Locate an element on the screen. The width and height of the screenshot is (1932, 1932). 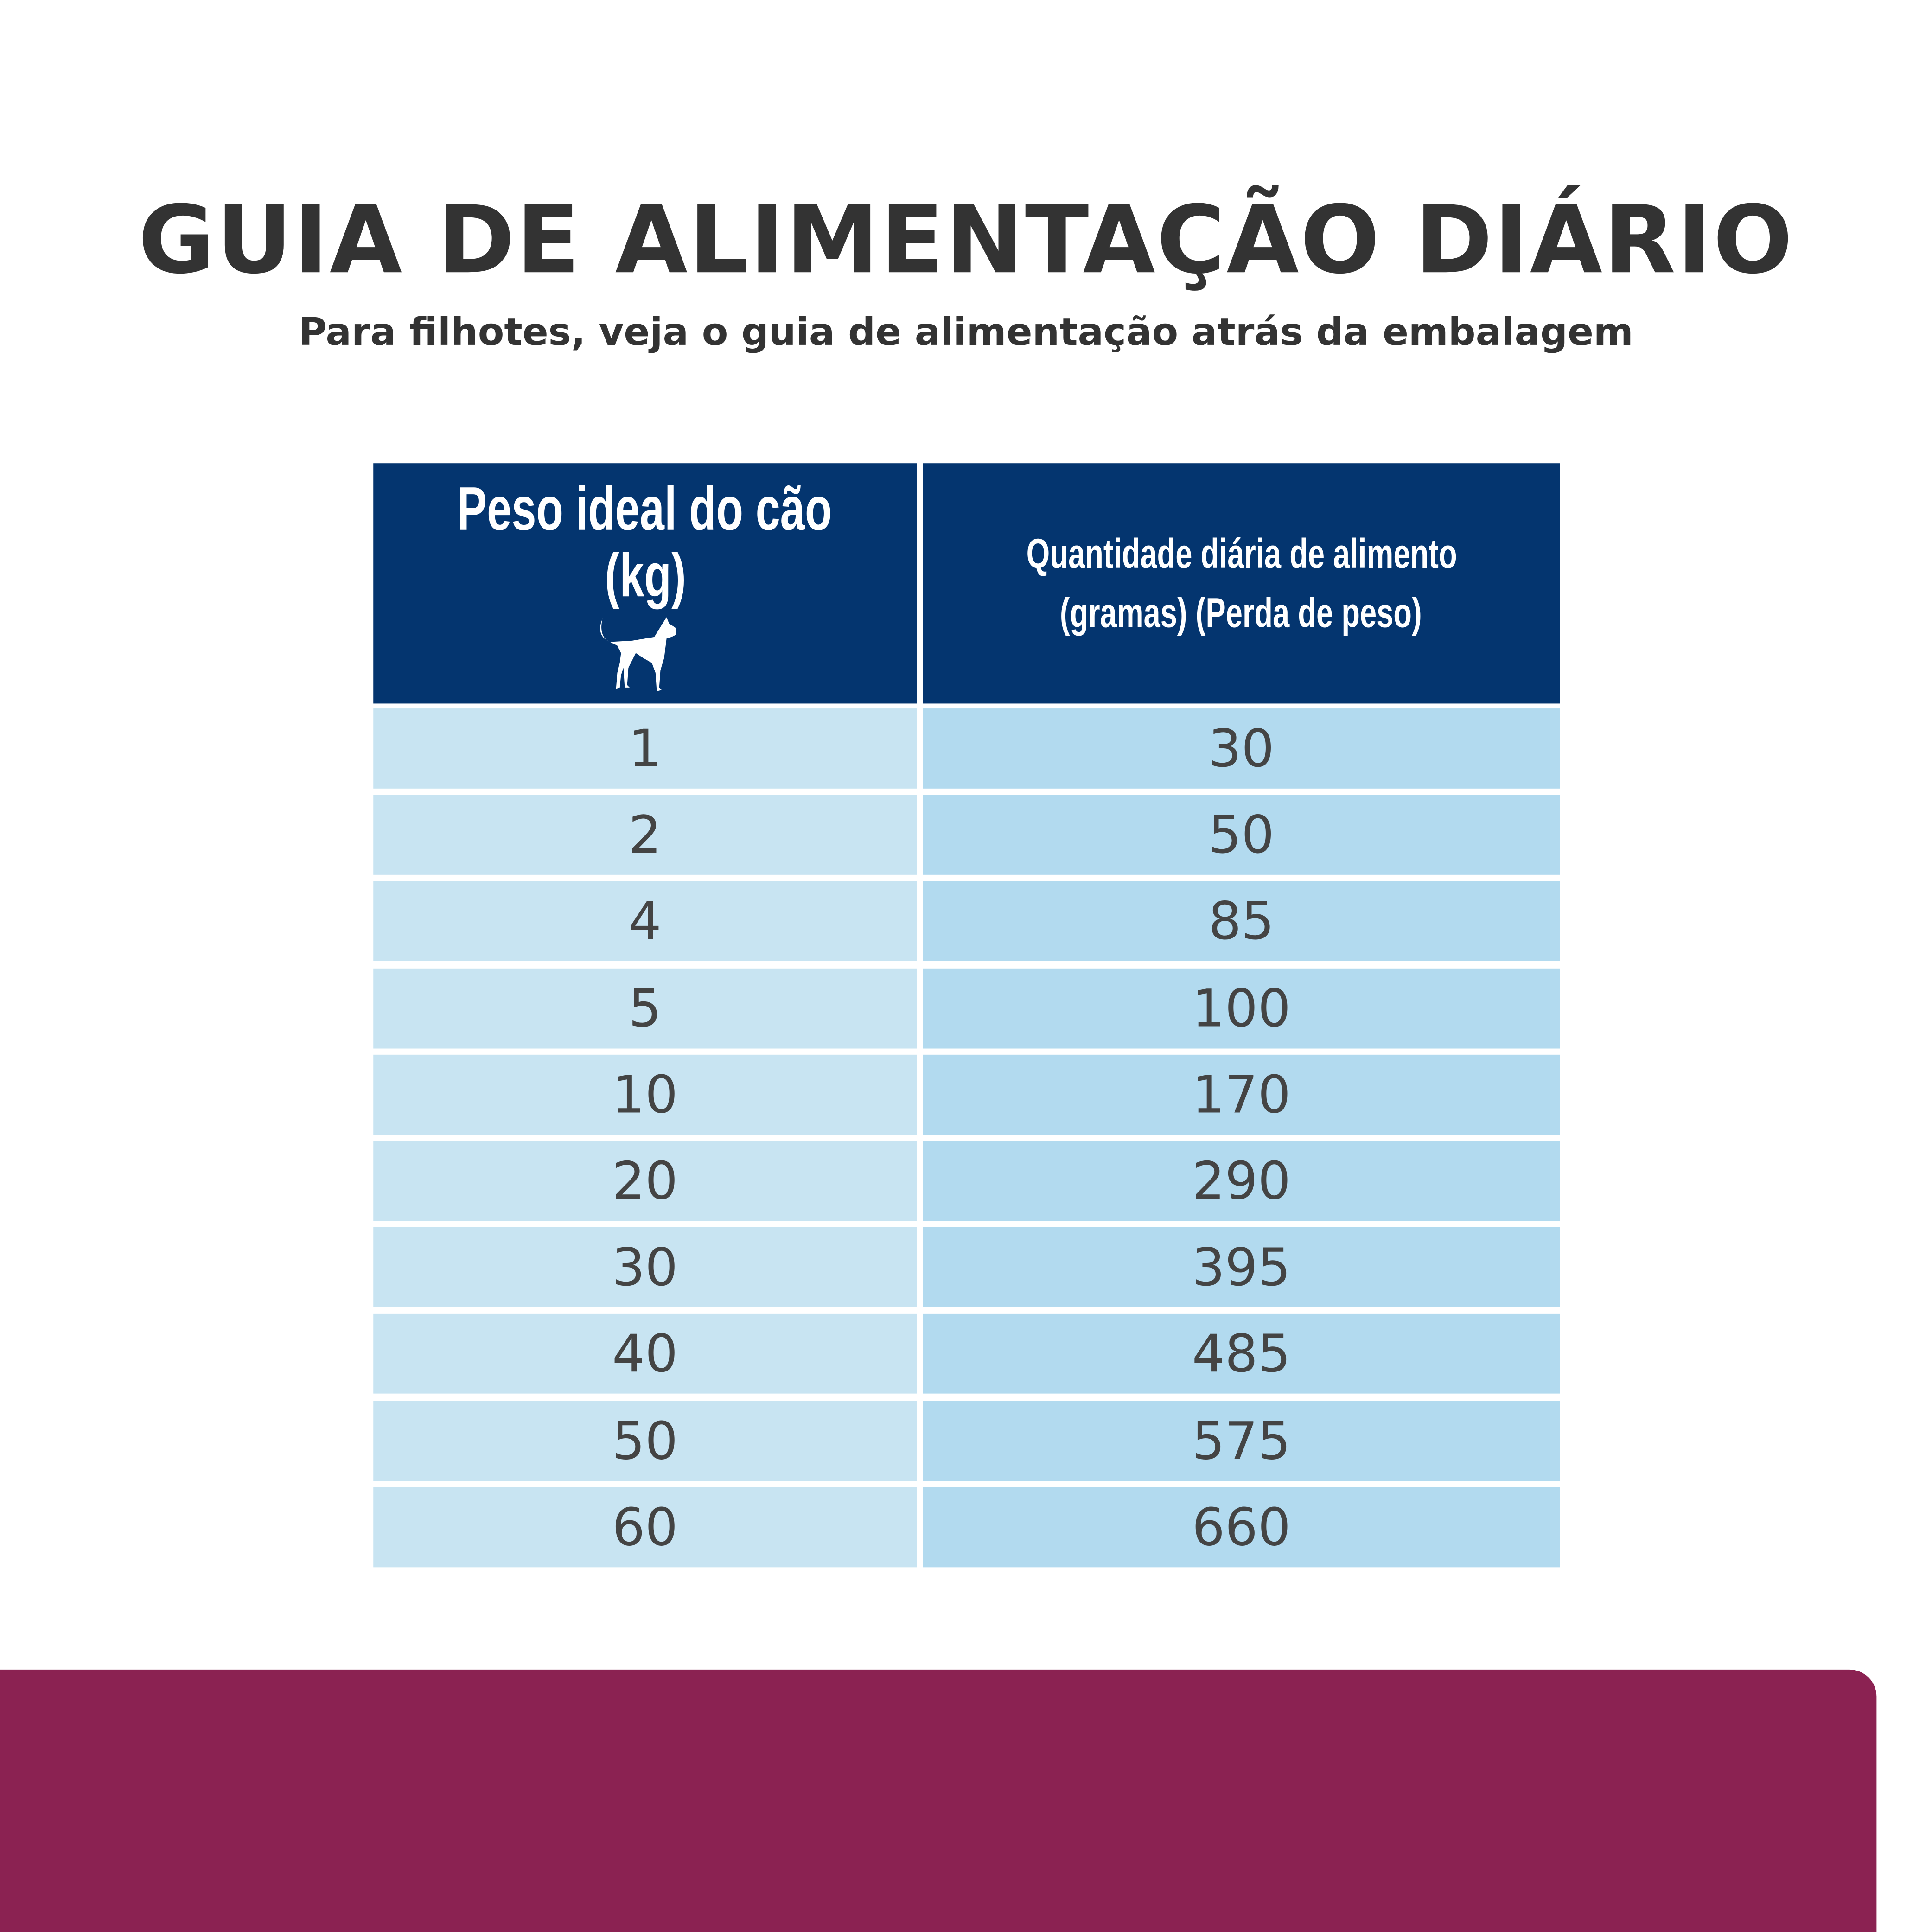
header-weight-line2: (kg) is located at coordinates (645, 575).